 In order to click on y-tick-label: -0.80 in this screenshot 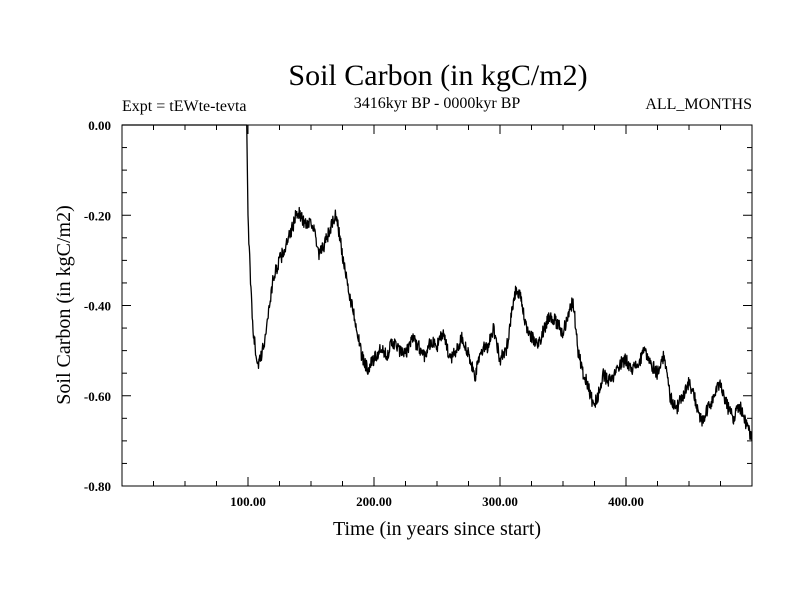, I will do `click(97, 486)`.